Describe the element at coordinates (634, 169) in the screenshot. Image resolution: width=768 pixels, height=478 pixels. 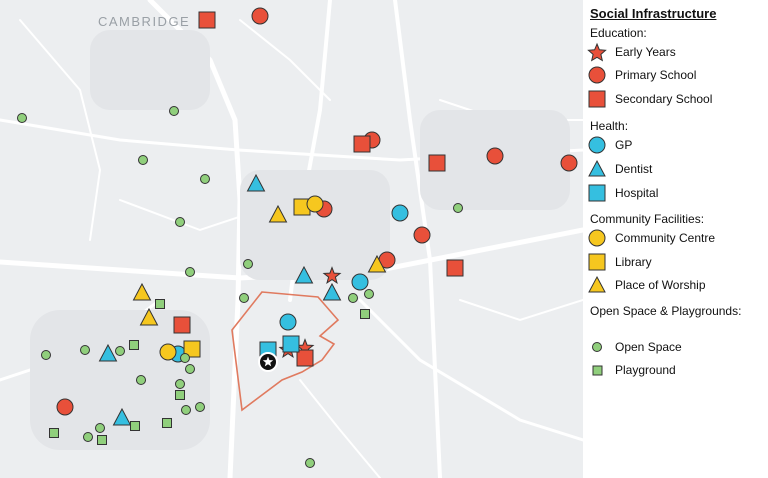
I see `legend-label: Dentist` at that location.